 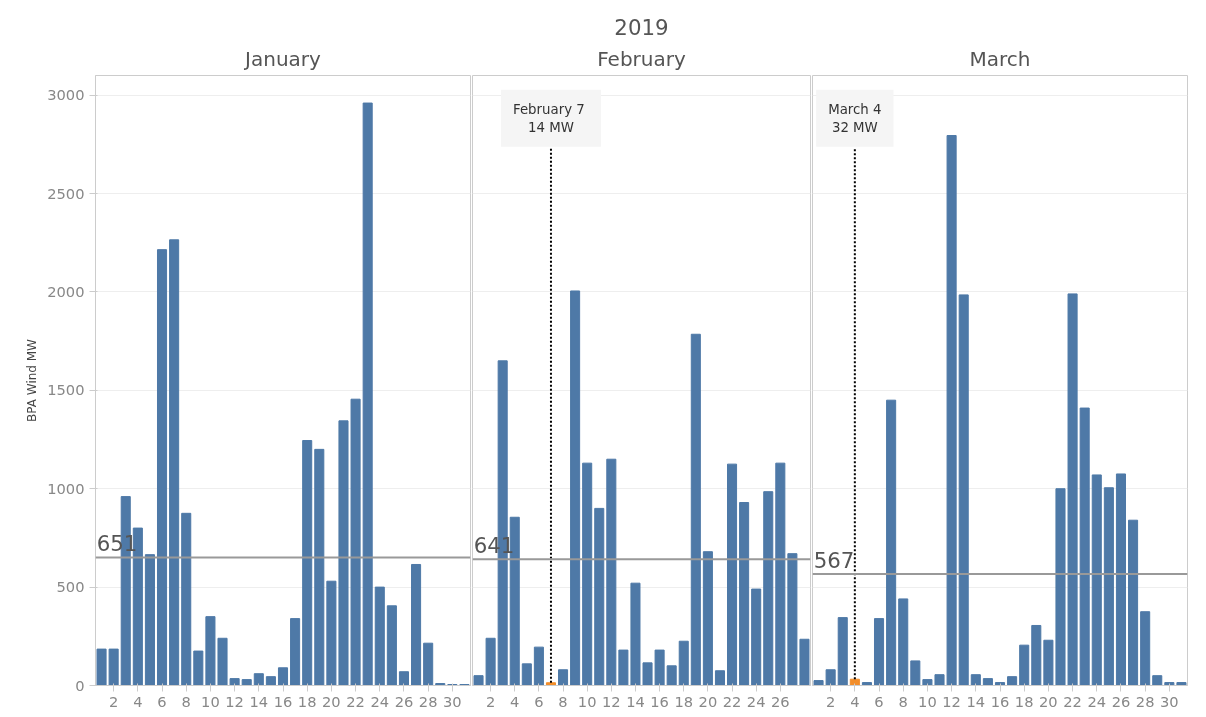 What do you see at coordinates (834, 560) in the screenshot?
I see `ref-line-label: 567` at bounding box center [834, 560].